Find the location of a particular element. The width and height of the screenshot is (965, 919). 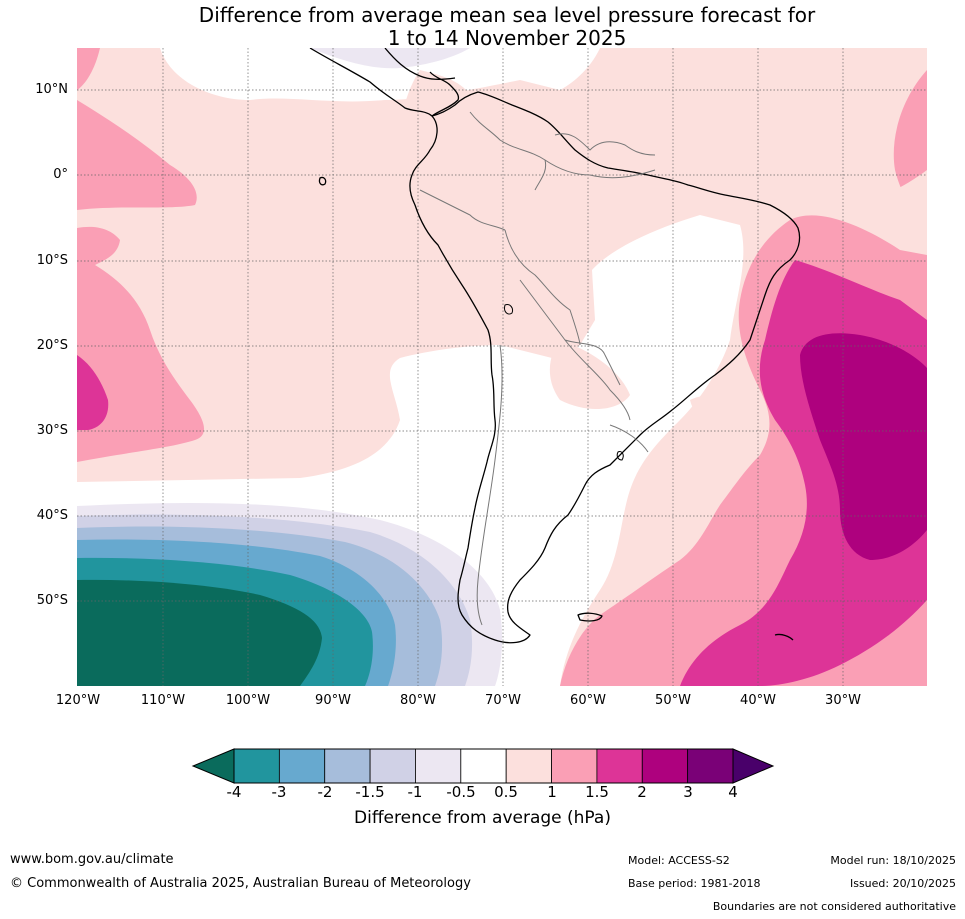

colorbar-tick: 0.5 is located at coordinates (506, 792).